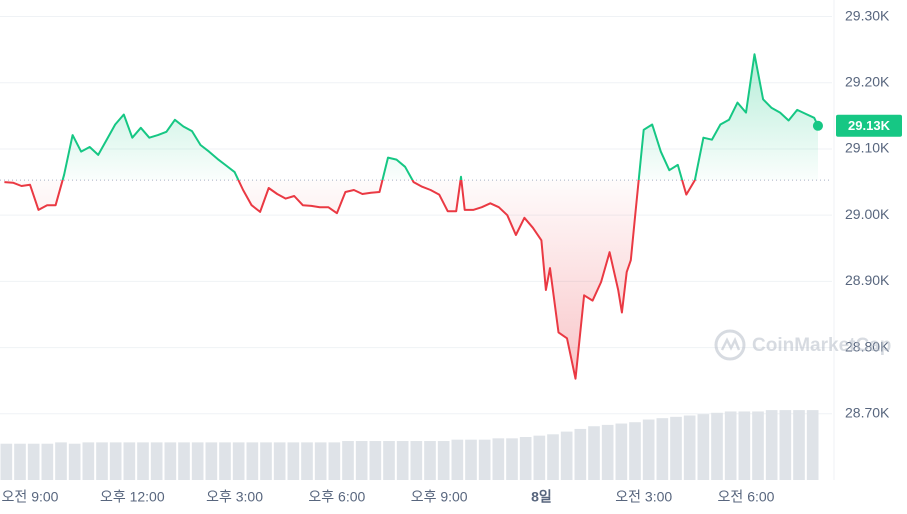 This screenshot has height=514, width=907. I want to click on x-tick-label: 8일, so click(541, 497).